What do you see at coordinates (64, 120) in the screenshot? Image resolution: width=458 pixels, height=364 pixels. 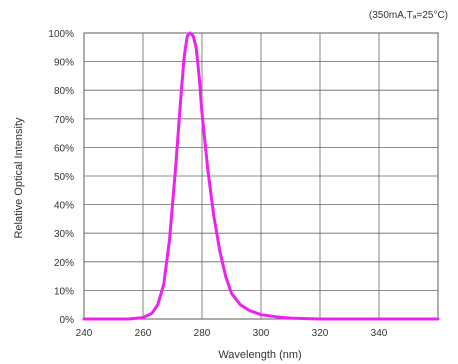 I see `y-tick-label: 70%` at bounding box center [64, 120].